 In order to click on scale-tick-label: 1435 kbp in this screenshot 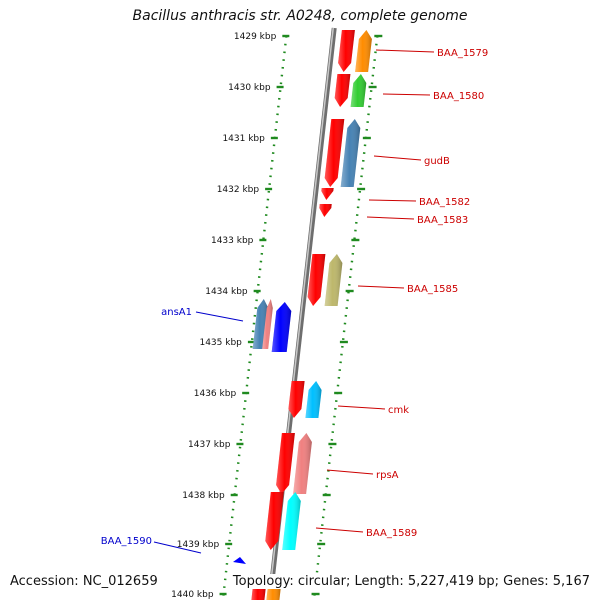, I will do `click(220, 343)`.